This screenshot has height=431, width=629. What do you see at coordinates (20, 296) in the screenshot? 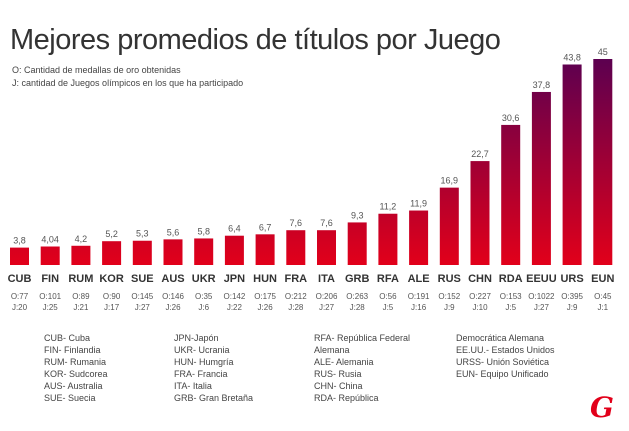
I see `gold-count-cub: O:77` at bounding box center [20, 296].